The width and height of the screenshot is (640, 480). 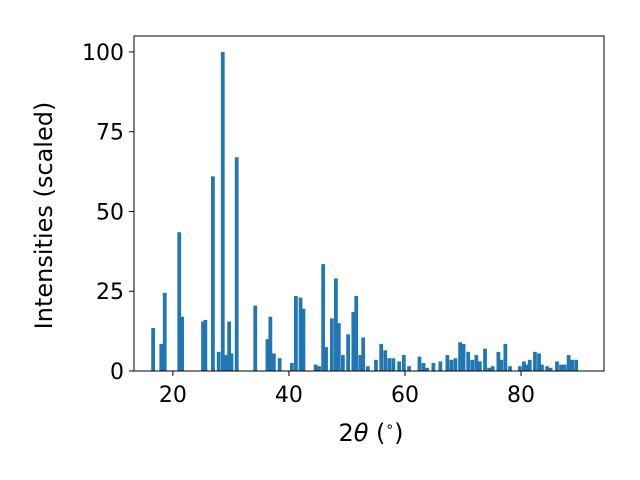 What do you see at coordinates (110, 133) in the screenshot?
I see `y-tick-label: 75` at bounding box center [110, 133].